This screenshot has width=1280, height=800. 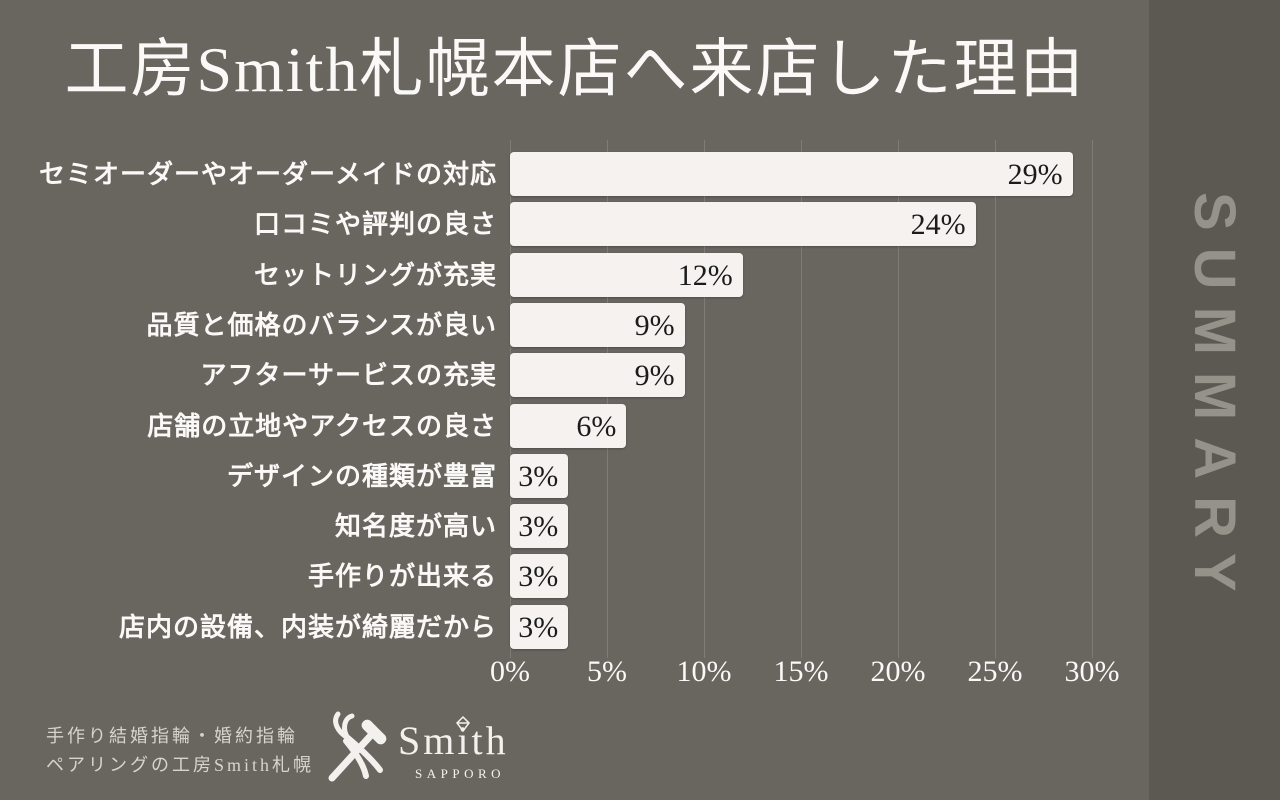 What do you see at coordinates (596, 426) in the screenshot?
I see `bar-value-label: 6%` at bounding box center [596, 426].